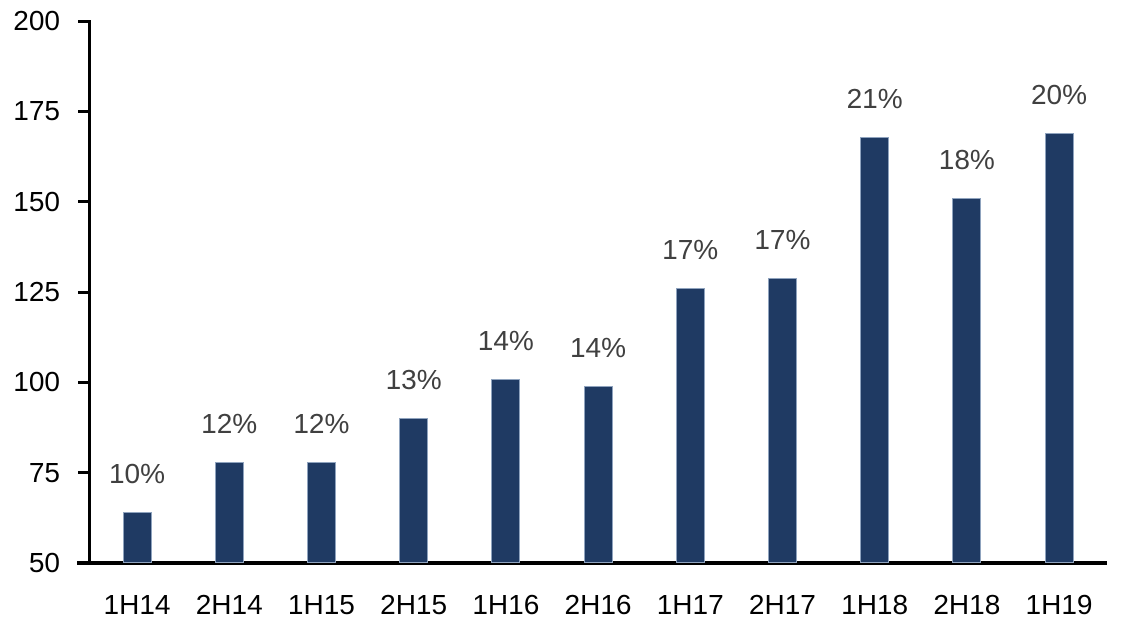 The height and width of the screenshot is (641, 1129). Describe the element at coordinates (506, 470) in the screenshot. I see `bar-1h16` at that location.